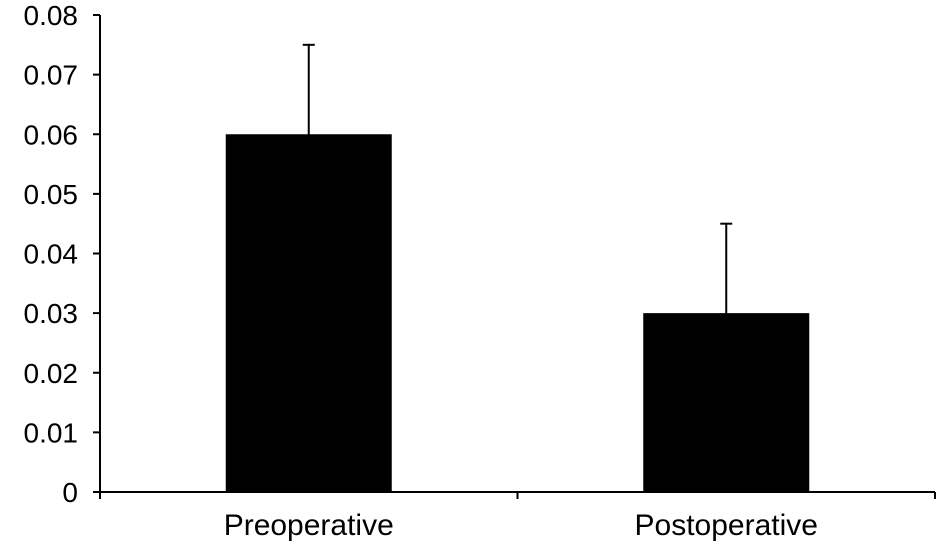 The height and width of the screenshot is (542, 945). What do you see at coordinates (517, 495) in the screenshot?
I see `x-axis-ticks` at bounding box center [517, 495].